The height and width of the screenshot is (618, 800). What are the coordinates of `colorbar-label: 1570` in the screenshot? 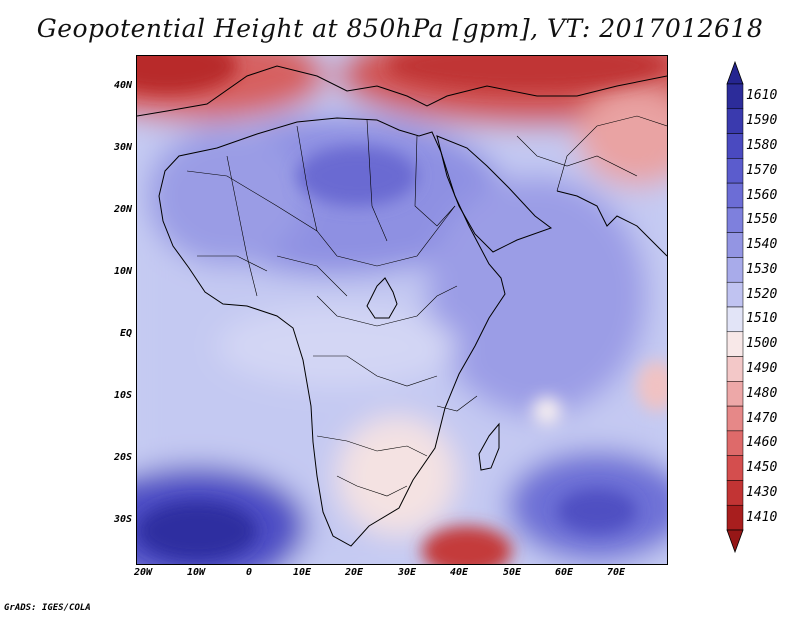 It's located at (762, 170).